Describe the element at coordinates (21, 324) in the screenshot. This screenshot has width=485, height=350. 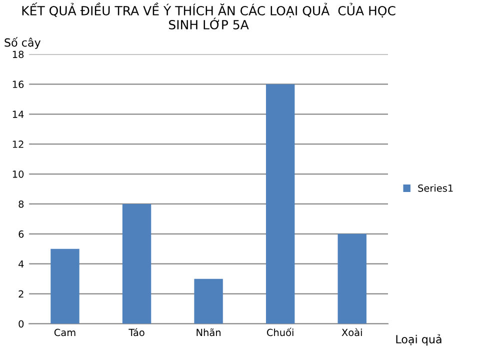
I see `y-tick-label: 0` at that location.